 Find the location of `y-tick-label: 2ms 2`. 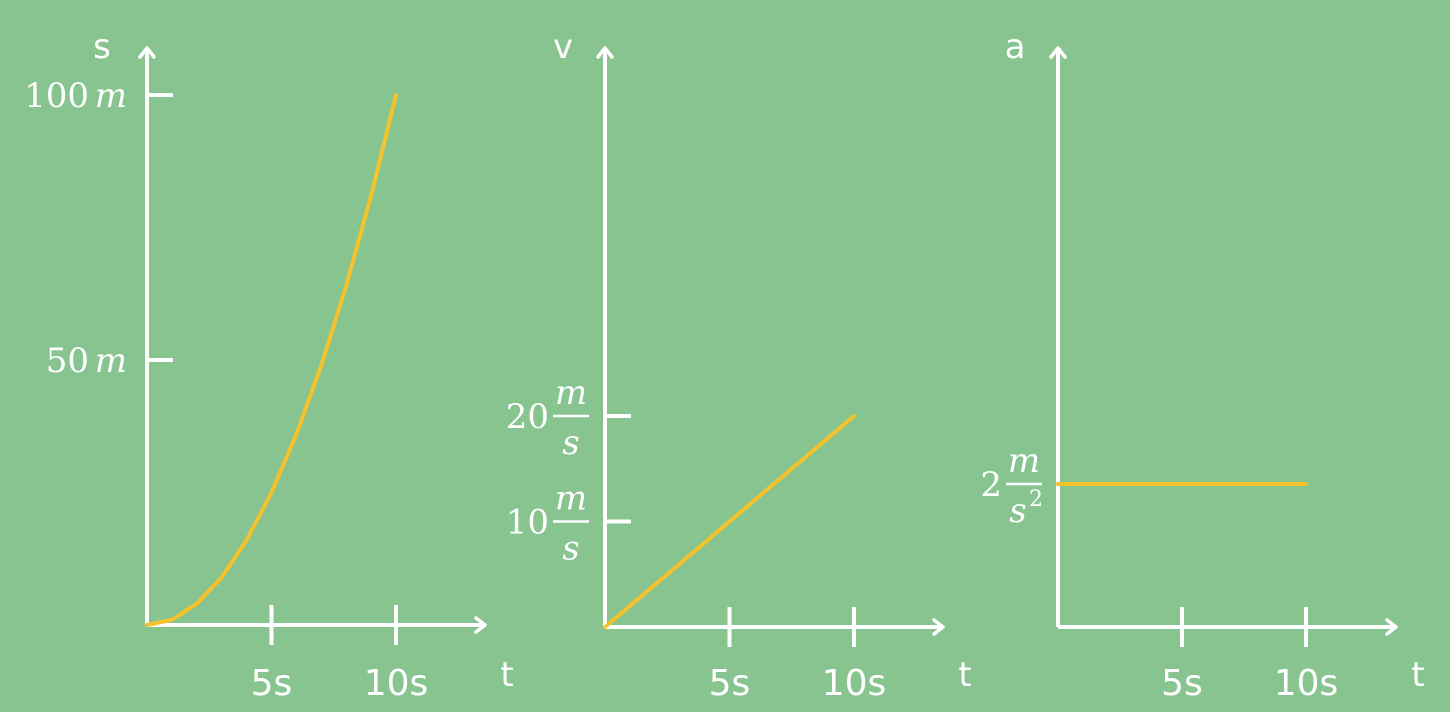

y-tick-label: 2ms 2 is located at coordinates (1011, 486).